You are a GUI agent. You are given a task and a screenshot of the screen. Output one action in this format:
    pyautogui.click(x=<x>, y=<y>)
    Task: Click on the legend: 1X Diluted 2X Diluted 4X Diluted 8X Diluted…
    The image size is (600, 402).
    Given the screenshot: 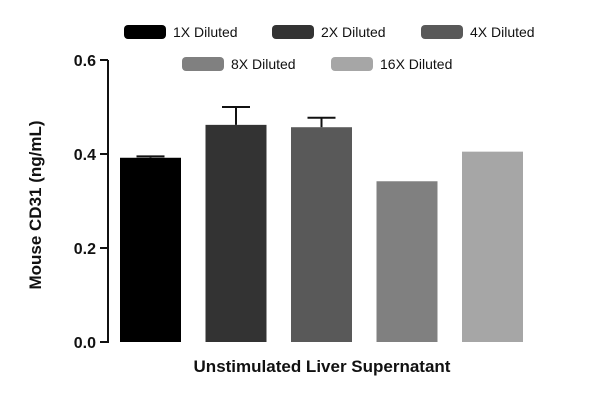 What is the action you would take?
    pyautogui.click(x=329, y=48)
    